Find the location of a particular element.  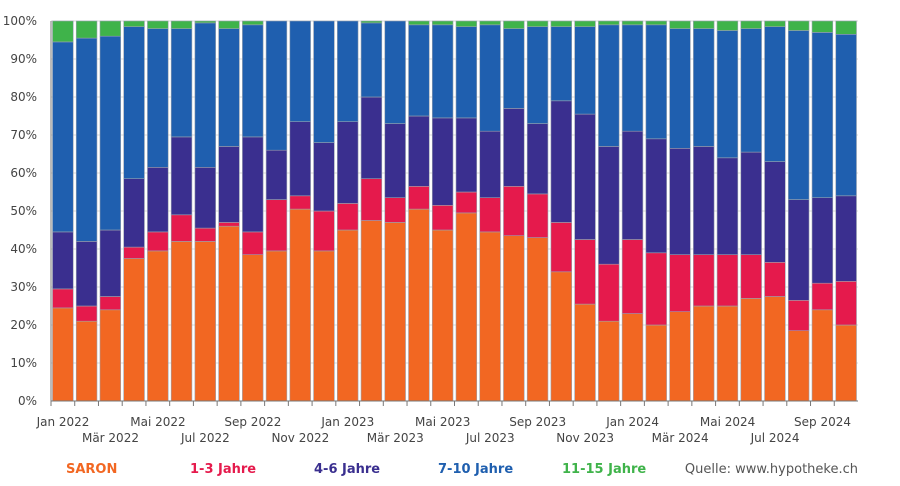

x-tick-label: Sep 2023 is located at coordinates (537, 422).